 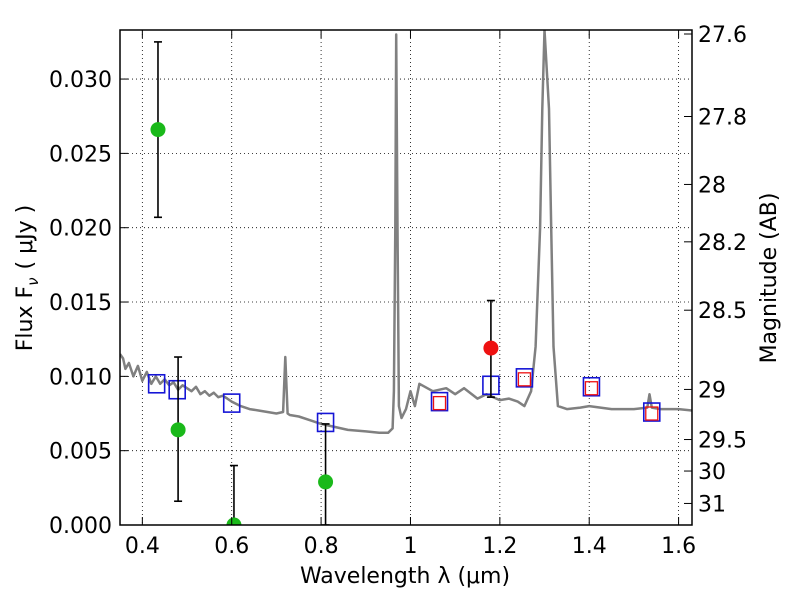 What do you see at coordinates (25, 237) in the screenshot?
I see `y-axis-label-unit: ( μJy )` at bounding box center [25, 237].